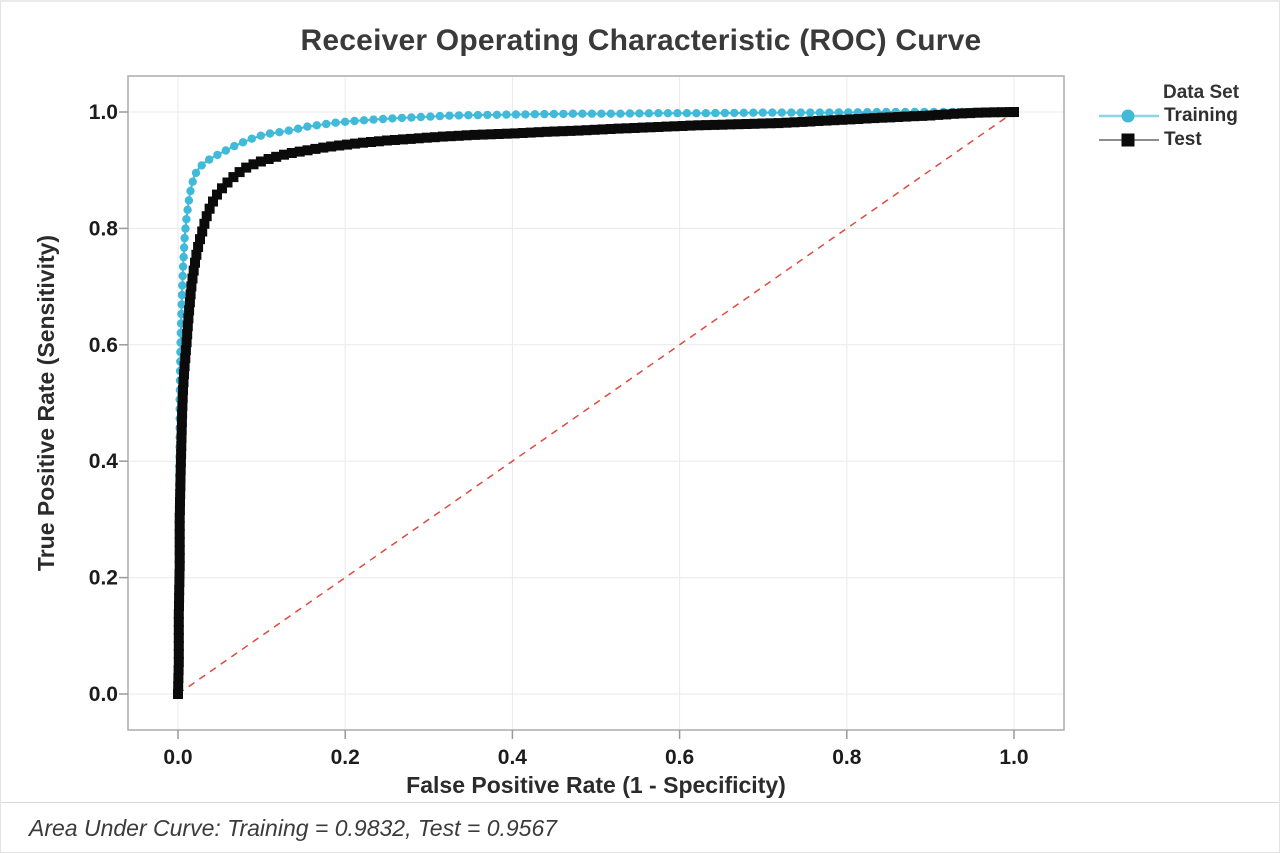  What do you see at coordinates (104, 228) in the screenshot?
I see `y-tick-label: 0.8` at bounding box center [104, 228].